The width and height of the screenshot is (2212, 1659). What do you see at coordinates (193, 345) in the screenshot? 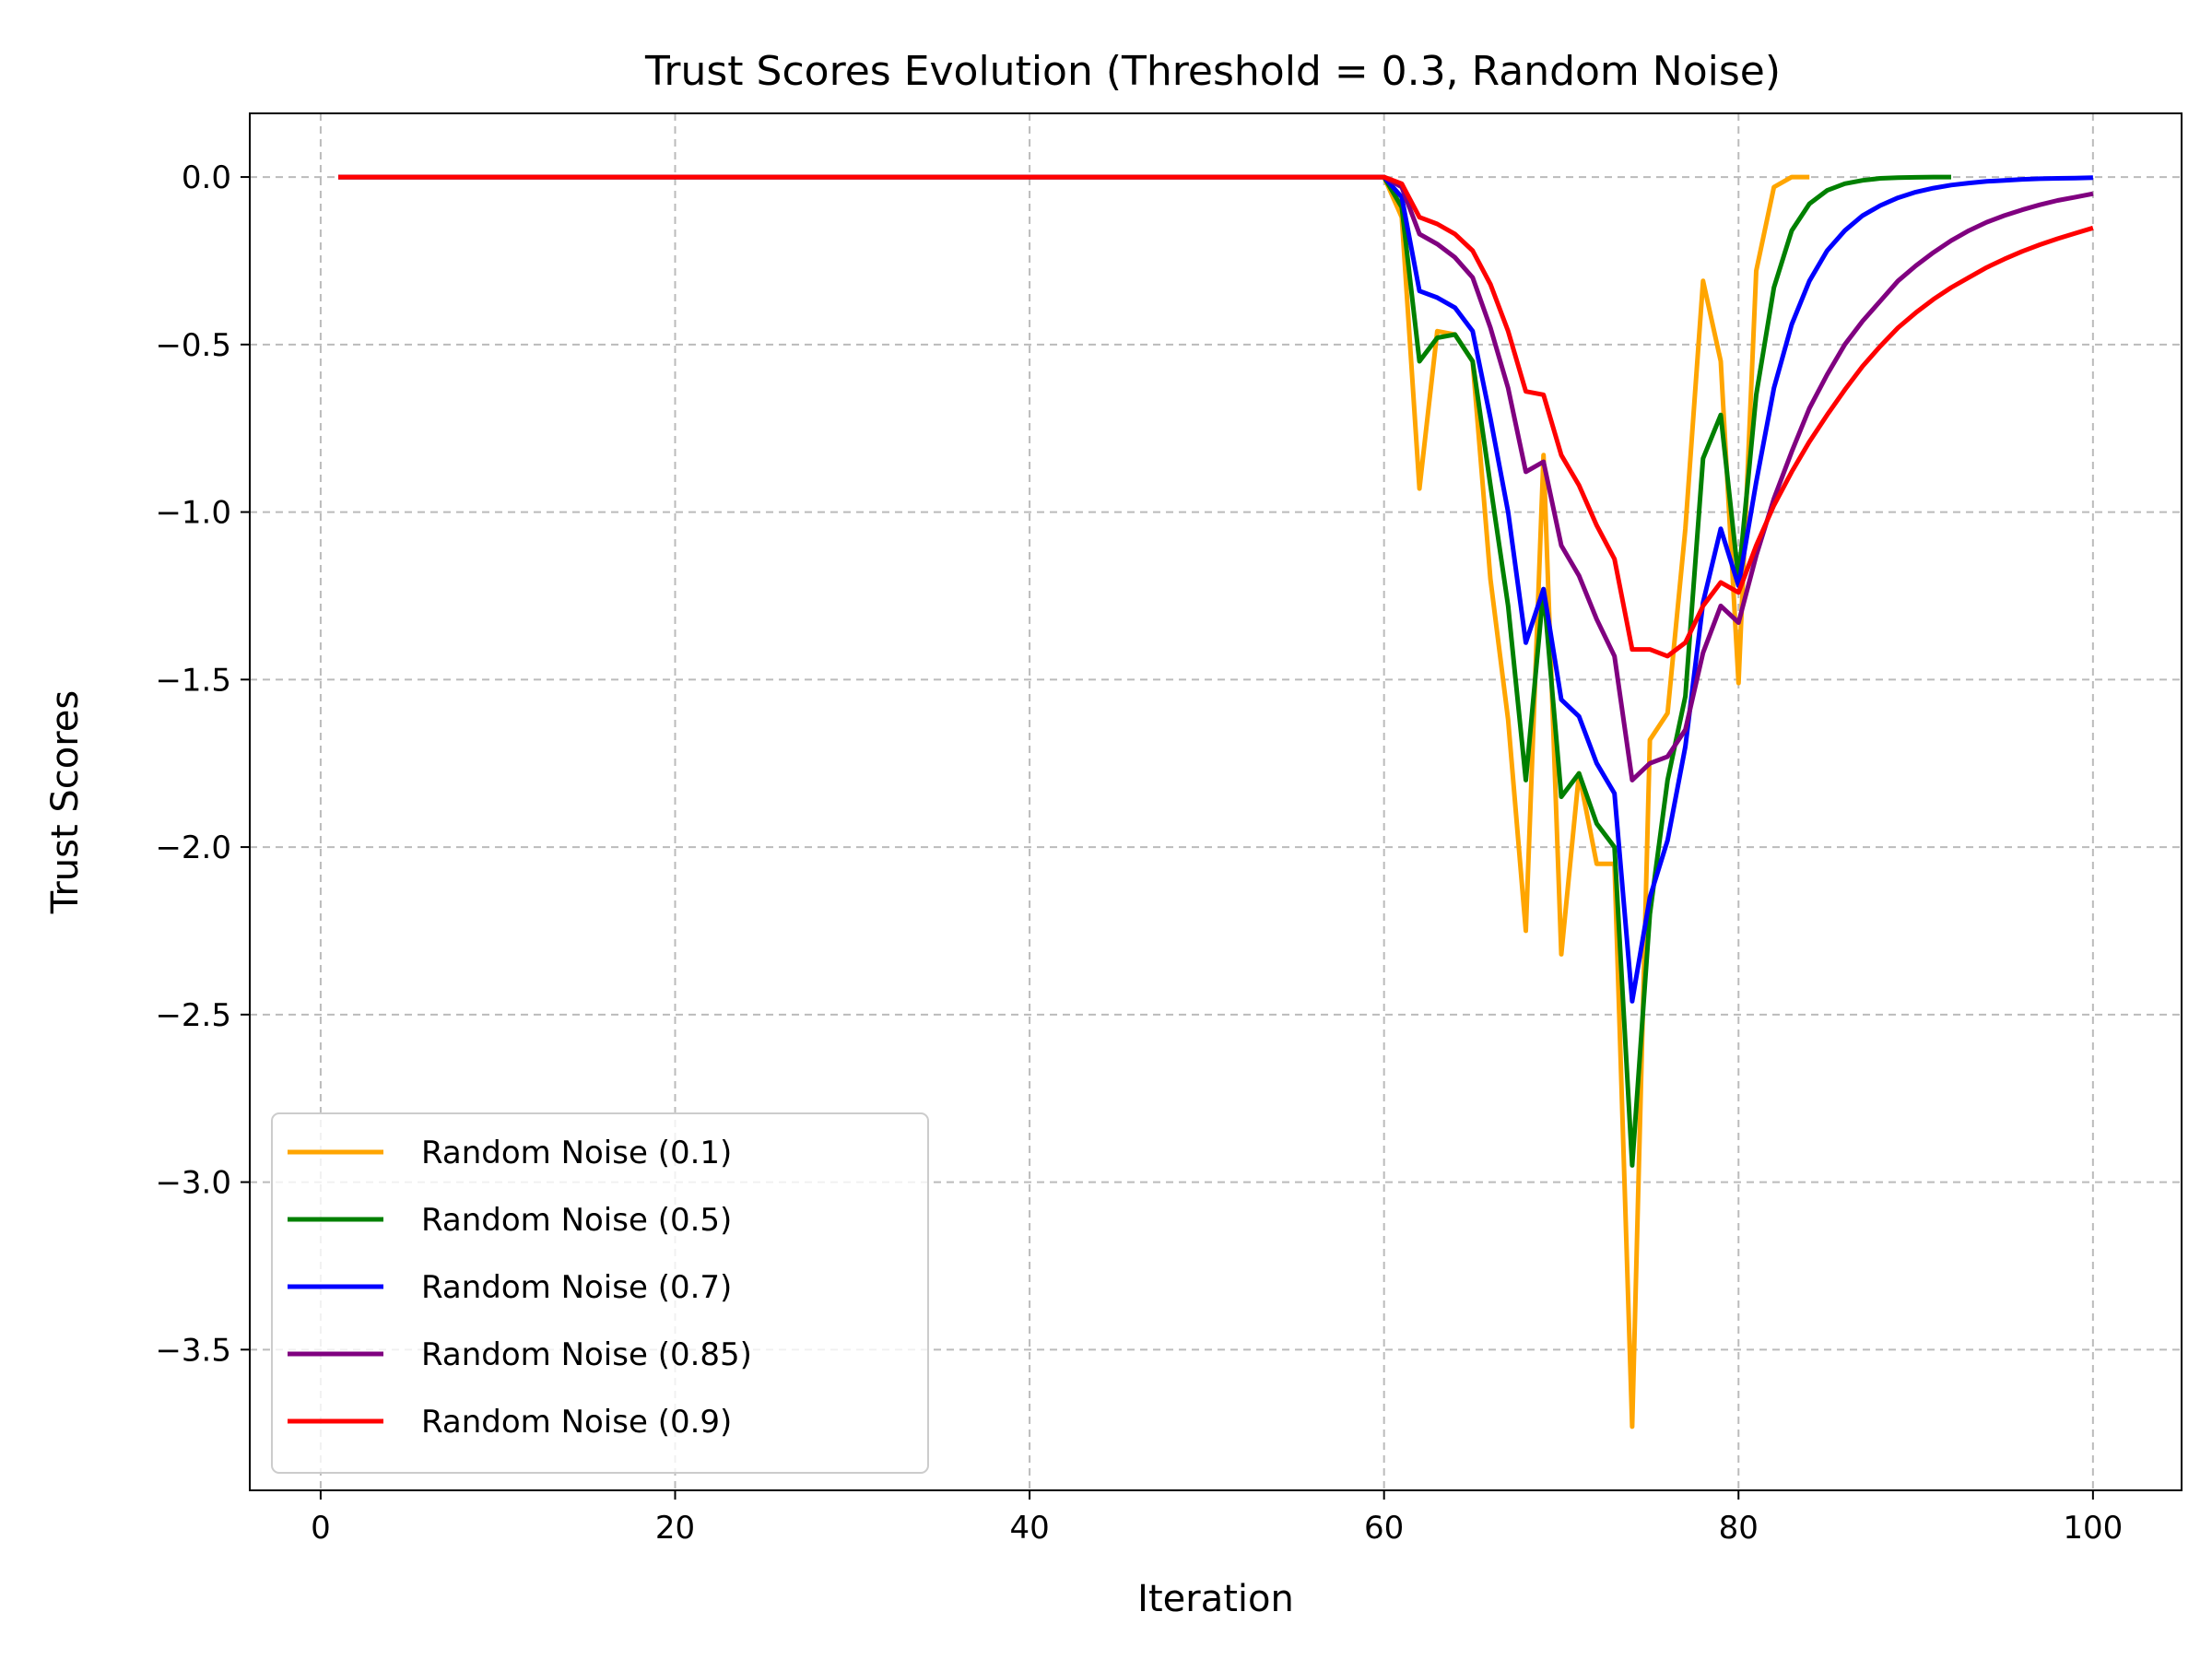
I see `y-tick-label: −0.5` at bounding box center [193, 345].